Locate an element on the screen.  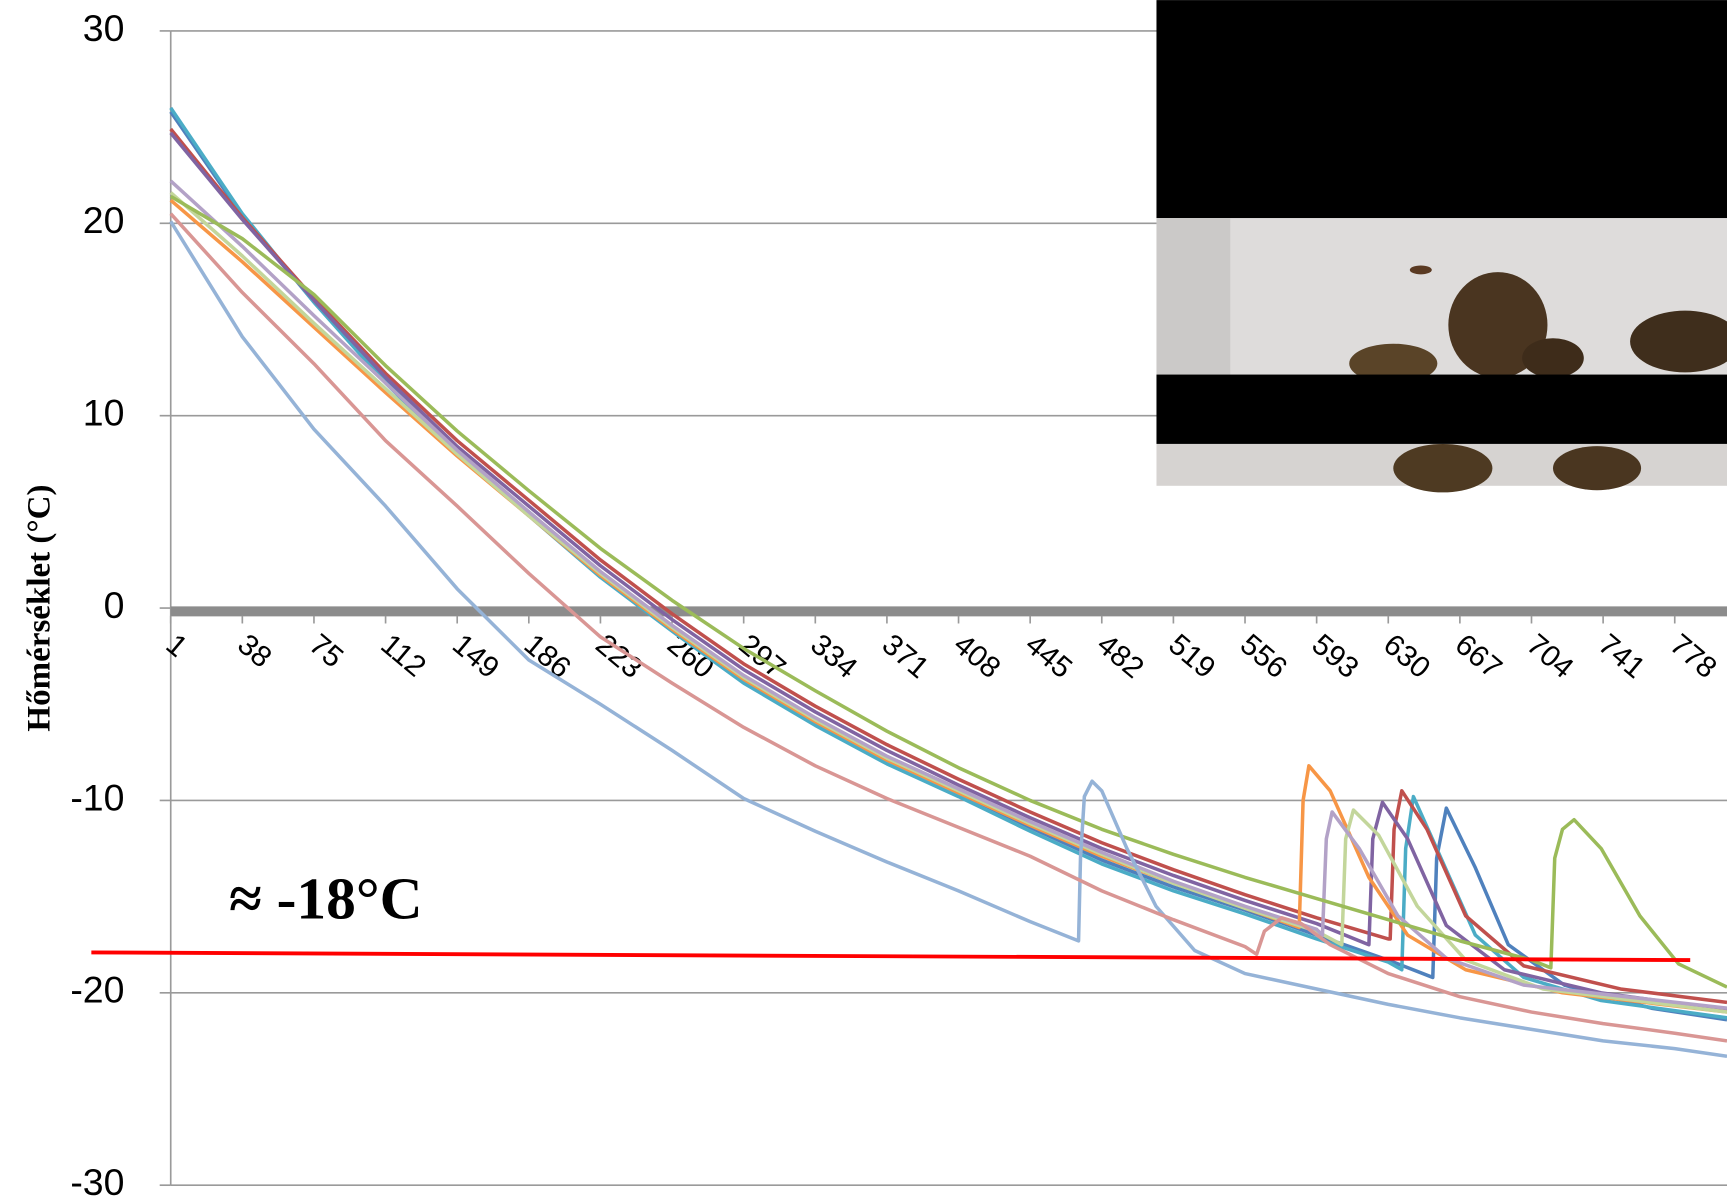
reference-line is located at coordinates (891, 956).